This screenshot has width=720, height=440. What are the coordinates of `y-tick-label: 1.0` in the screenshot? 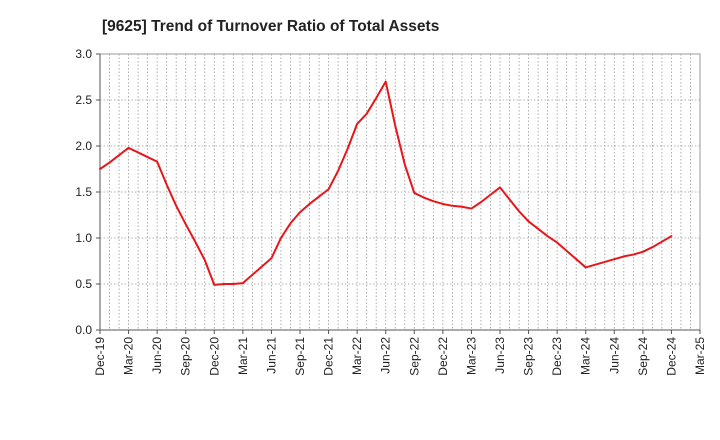 It's located at (83, 238).